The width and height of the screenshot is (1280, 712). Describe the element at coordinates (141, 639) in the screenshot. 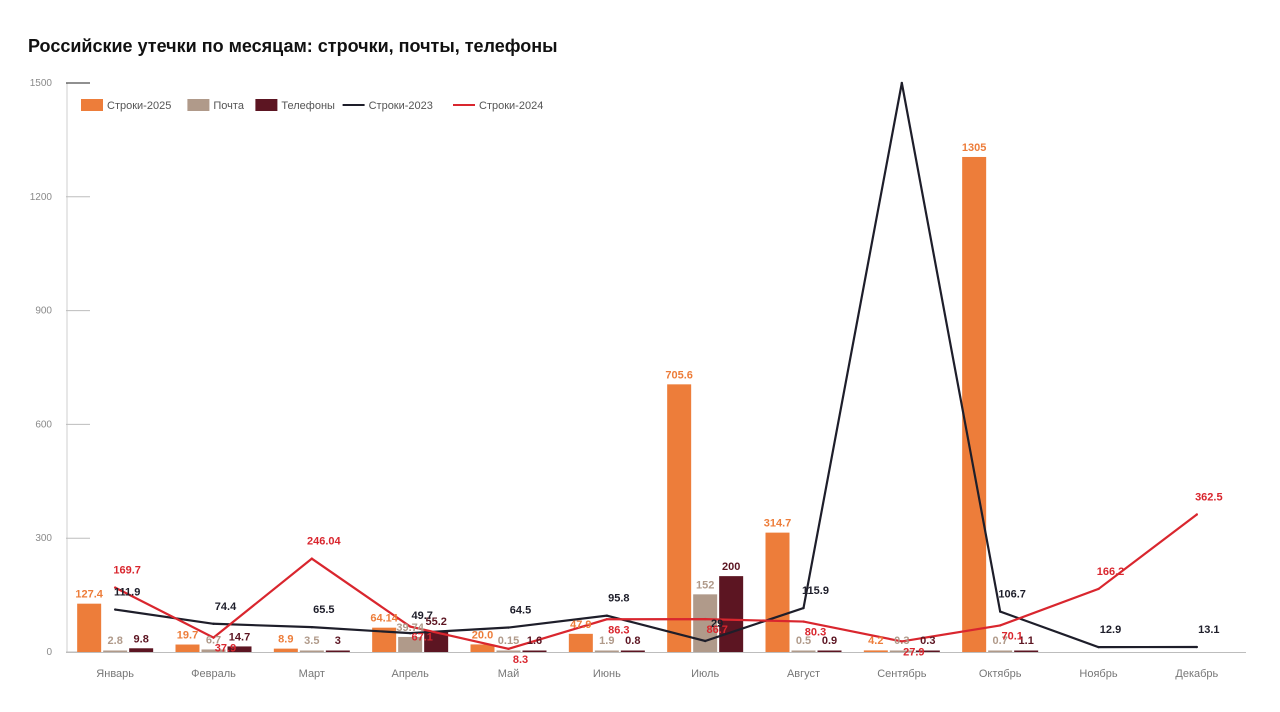

I see `bar-data-label: 9.8` at that location.